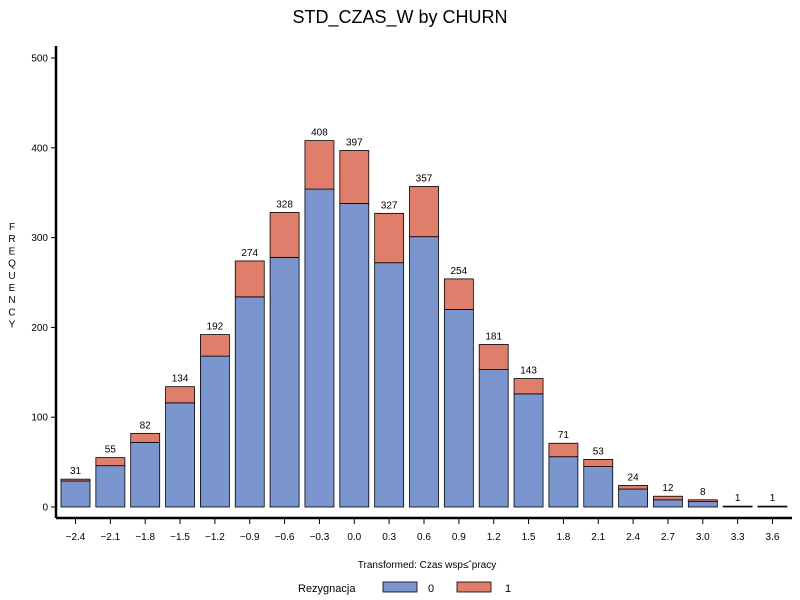 The image size is (800, 600). Describe the element at coordinates (529, 537) in the screenshot. I see `x-tick-label: 1.5` at that location.